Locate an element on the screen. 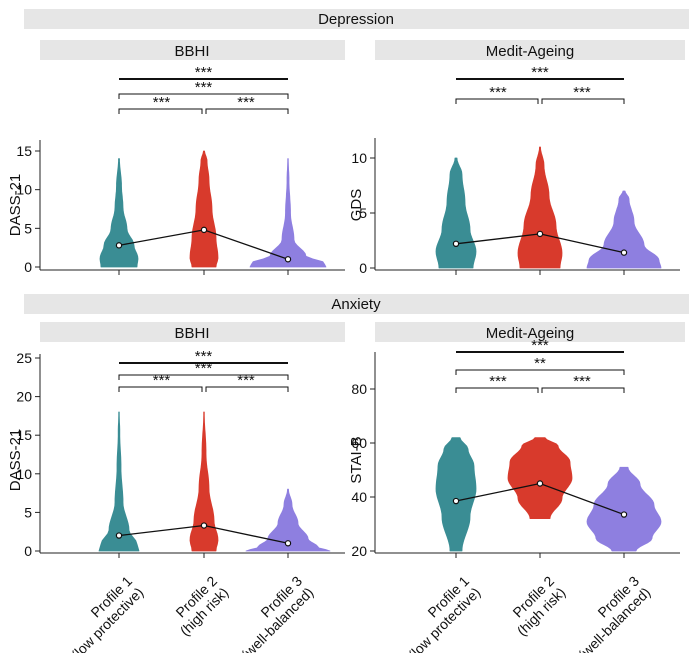 This screenshot has height=653, width=697. xtick-label-3-left: Profile 3(well-balanced) is located at coordinates (272, 613).